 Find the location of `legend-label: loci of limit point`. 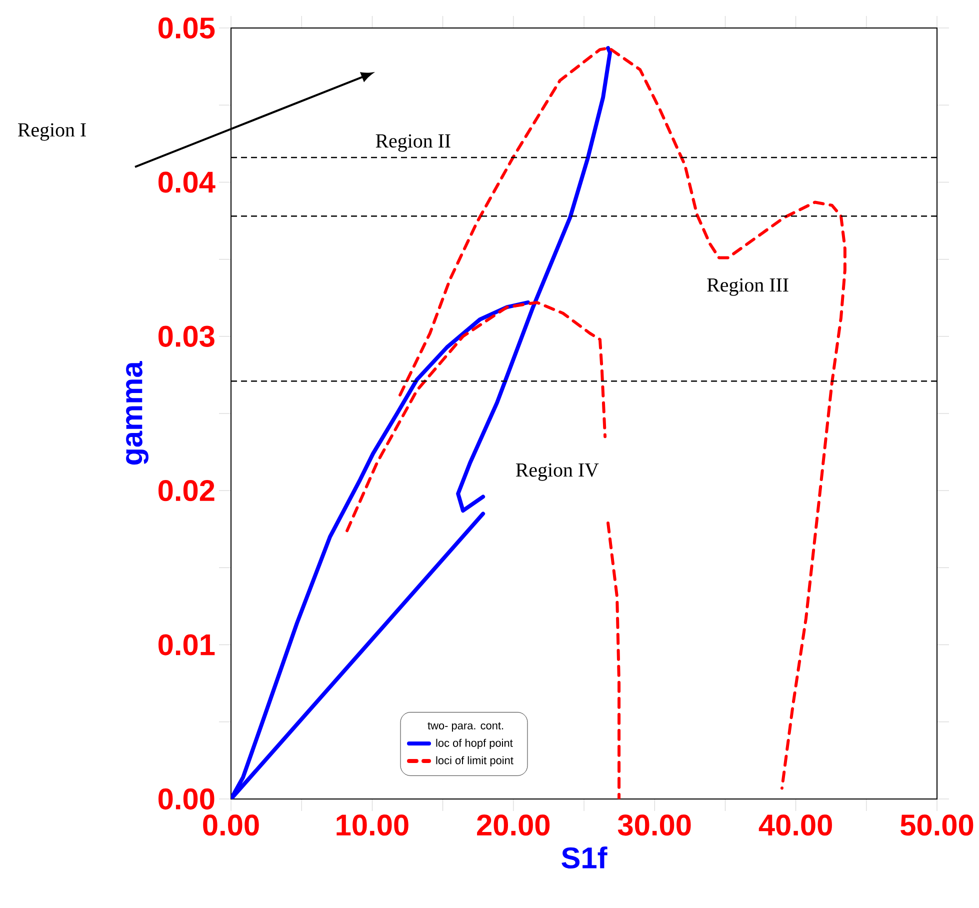

legend-label: loci of limit point is located at coordinates (475, 761).